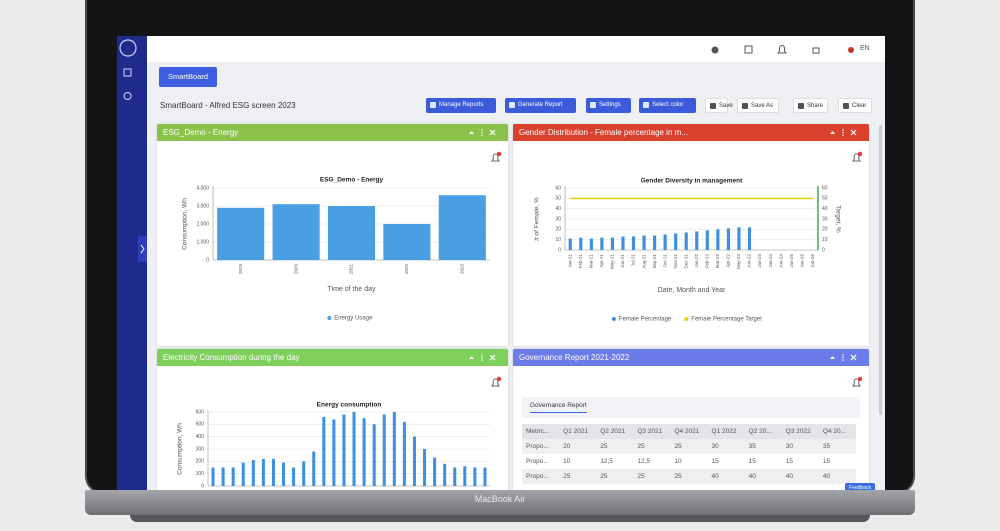 This screenshot has width=1000, height=531. What do you see at coordinates (859, 106) in the screenshot?
I see `button-label: Clear` at bounding box center [859, 106].